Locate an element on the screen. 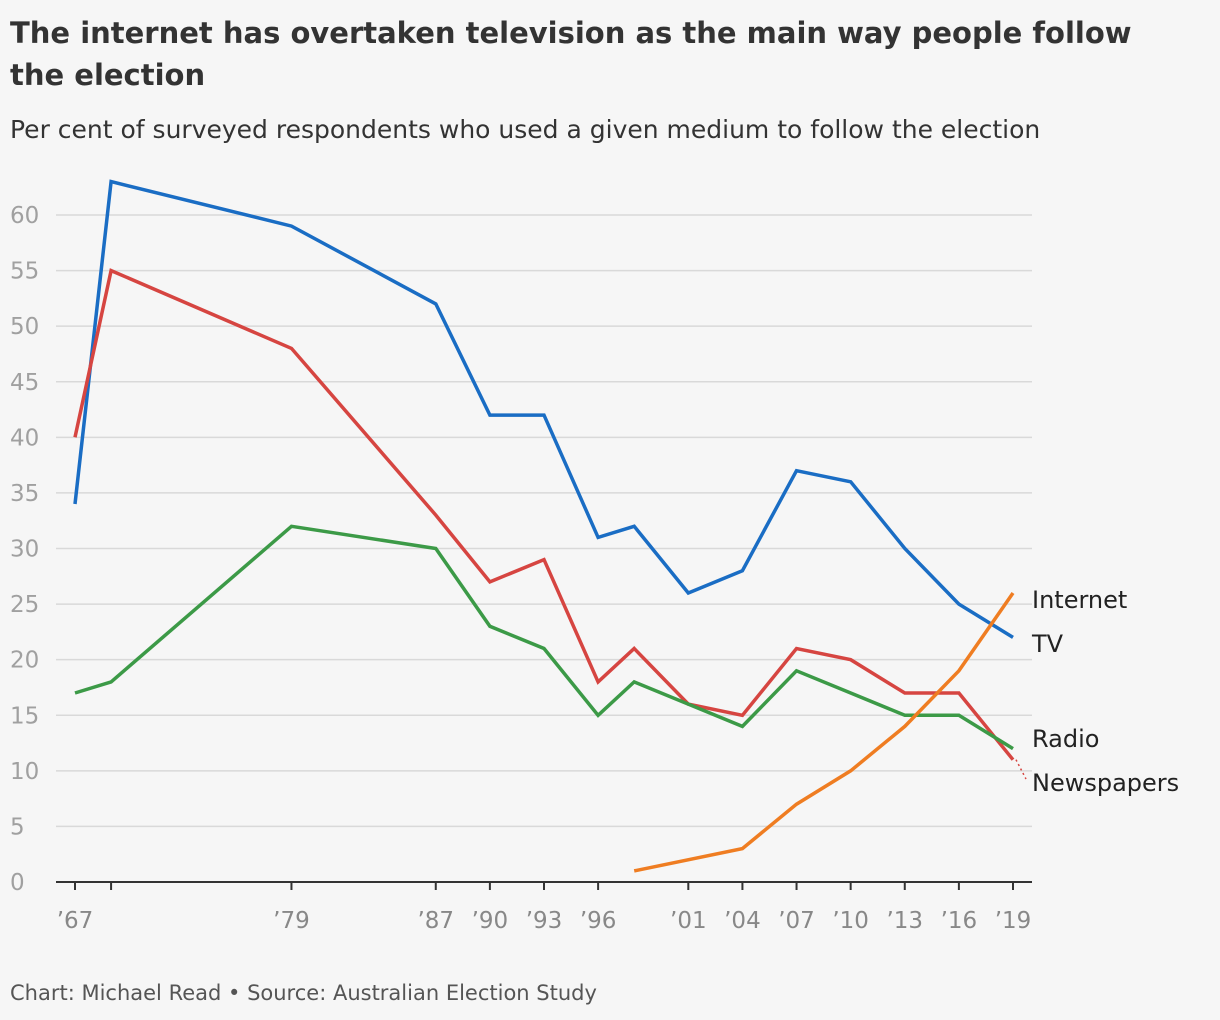  y-tick-label: 60 is located at coordinates (24, 216).